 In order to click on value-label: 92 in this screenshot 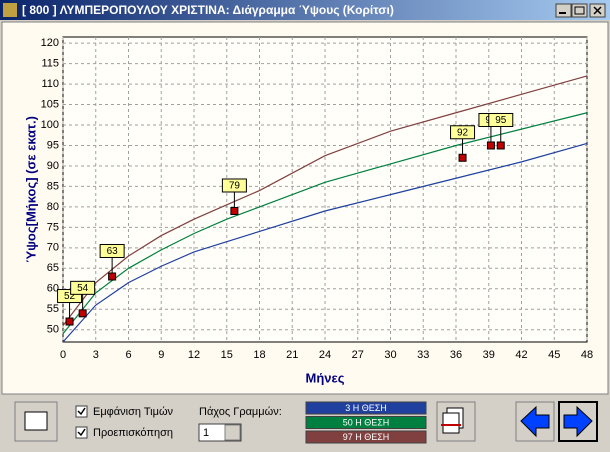, I will do `click(463, 132)`.